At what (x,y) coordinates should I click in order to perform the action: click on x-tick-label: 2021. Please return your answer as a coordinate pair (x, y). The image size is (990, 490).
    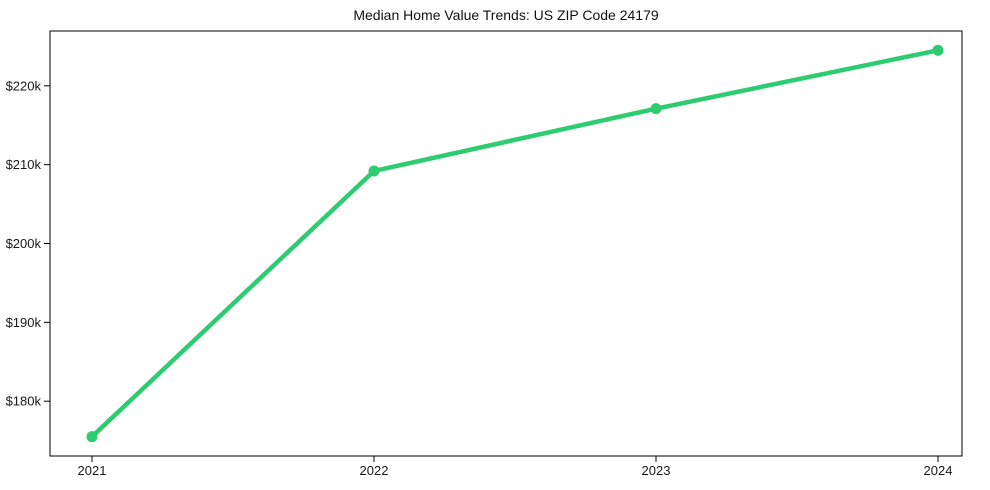
    Looking at the image, I should click on (92, 470).